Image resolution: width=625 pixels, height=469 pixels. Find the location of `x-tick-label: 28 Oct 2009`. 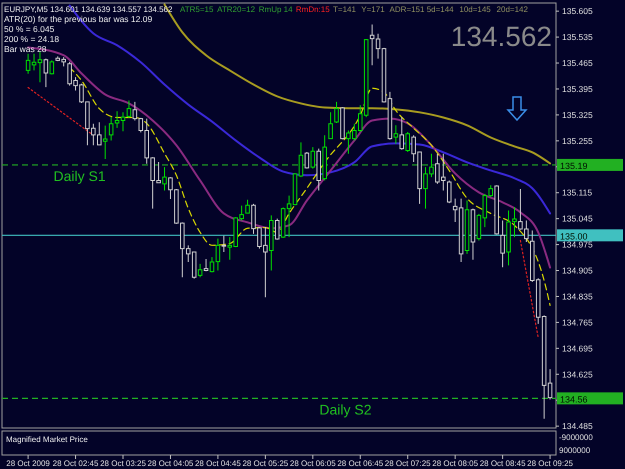

x-tick-label: 28 Oct 2009 is located at coordinates (28, 463).